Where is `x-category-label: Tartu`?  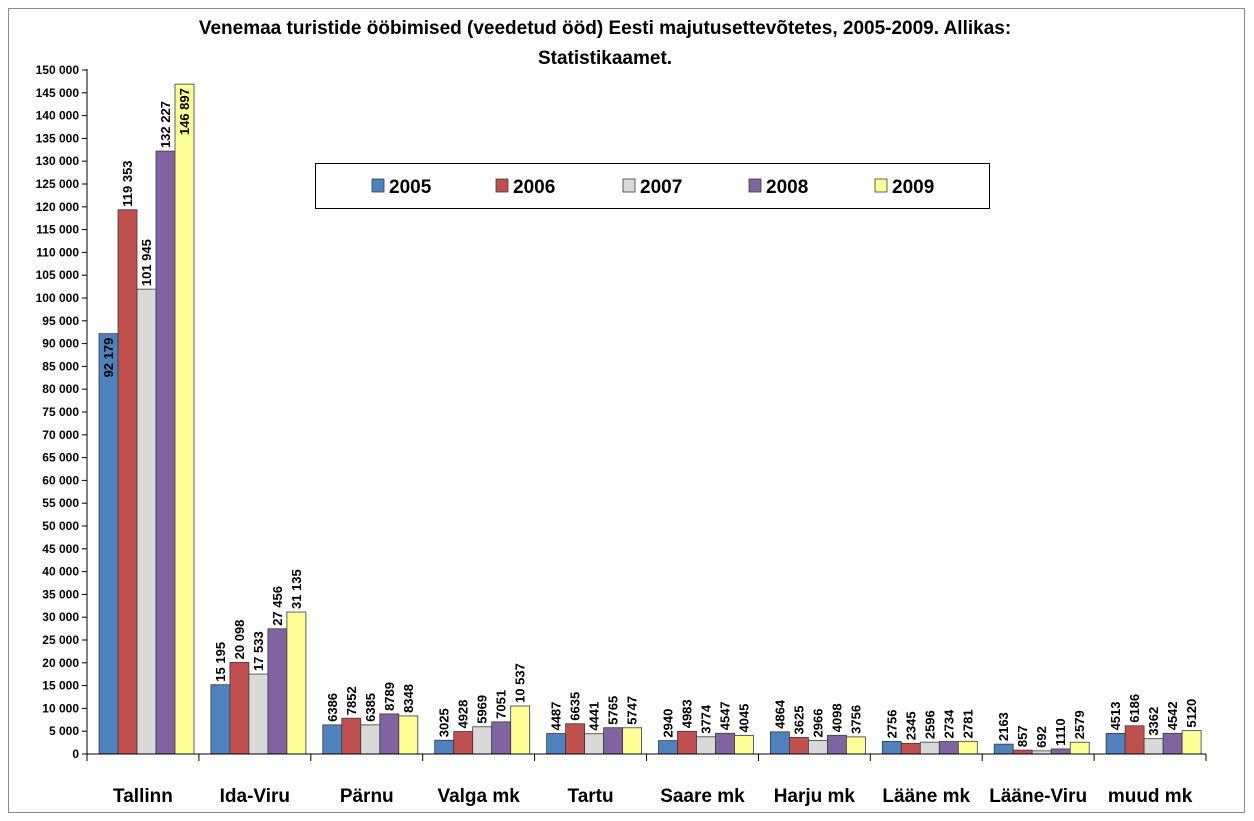 x-category-label: Tartu is located at coordinates (591, 796).